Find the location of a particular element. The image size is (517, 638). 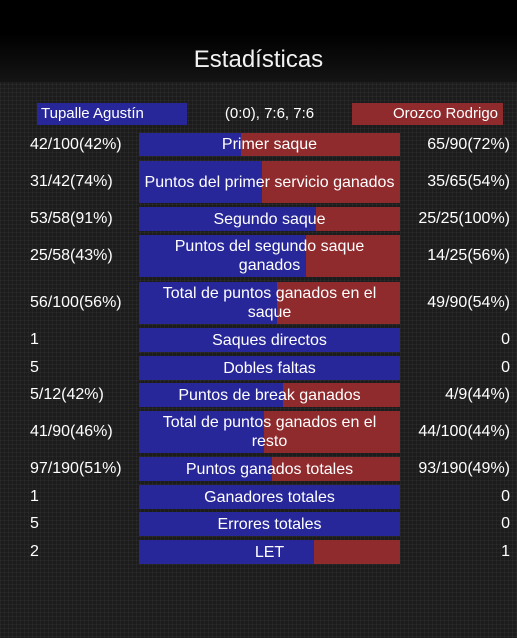

stat-label: Puntos de break ganados is located at coordinates (269, 395).